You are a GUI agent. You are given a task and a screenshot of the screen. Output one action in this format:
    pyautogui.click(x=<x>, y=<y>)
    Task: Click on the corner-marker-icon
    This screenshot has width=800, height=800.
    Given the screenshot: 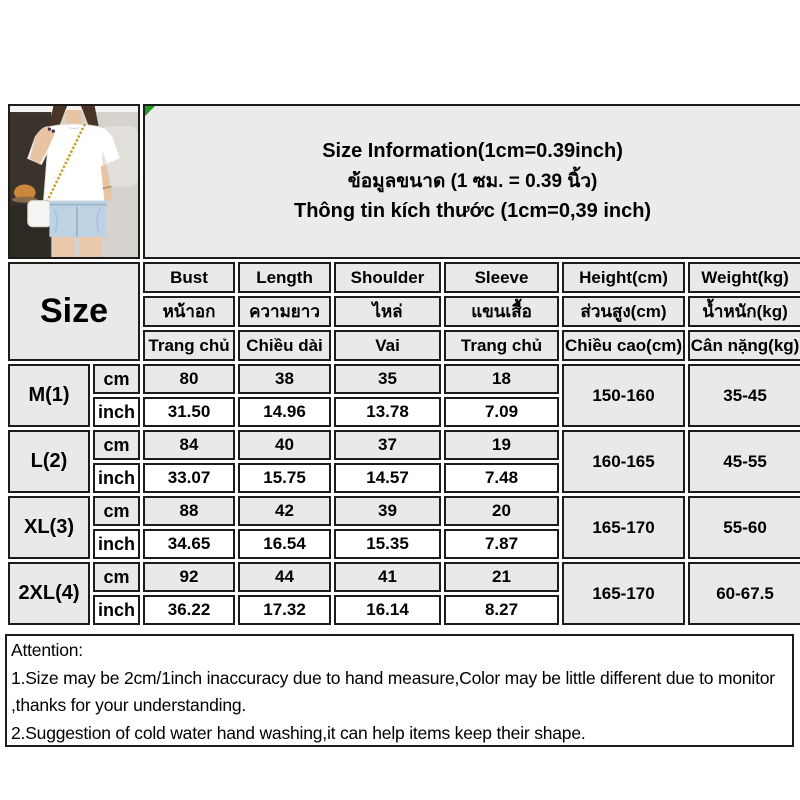 What is the action you would take?
    pyautogui.click(x=150, y=111)
    